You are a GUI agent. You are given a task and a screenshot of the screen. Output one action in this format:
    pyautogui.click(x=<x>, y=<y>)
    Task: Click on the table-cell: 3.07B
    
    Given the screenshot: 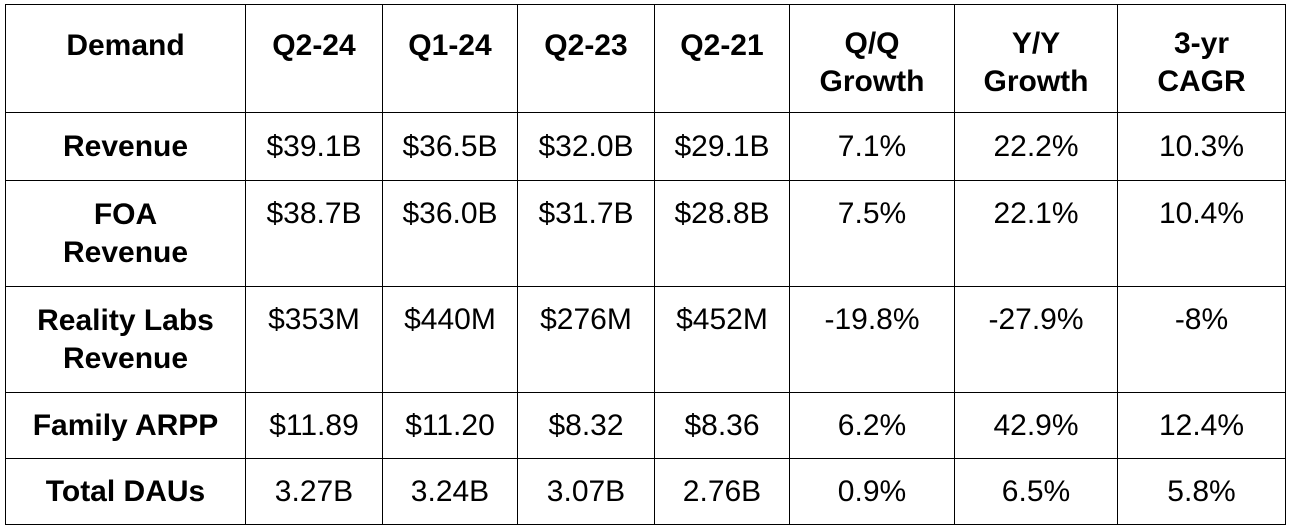 What is the action you would take?
    pyautogui.click(x=586, y=491)
    